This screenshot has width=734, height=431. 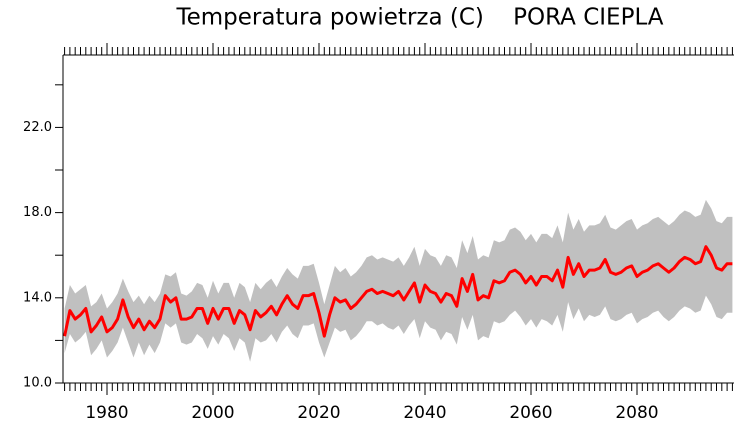 What do you see at coordinates (37, 127) in the screenshot?
I see `y-tick-label: 22.0` at bounding box center [37, 127].